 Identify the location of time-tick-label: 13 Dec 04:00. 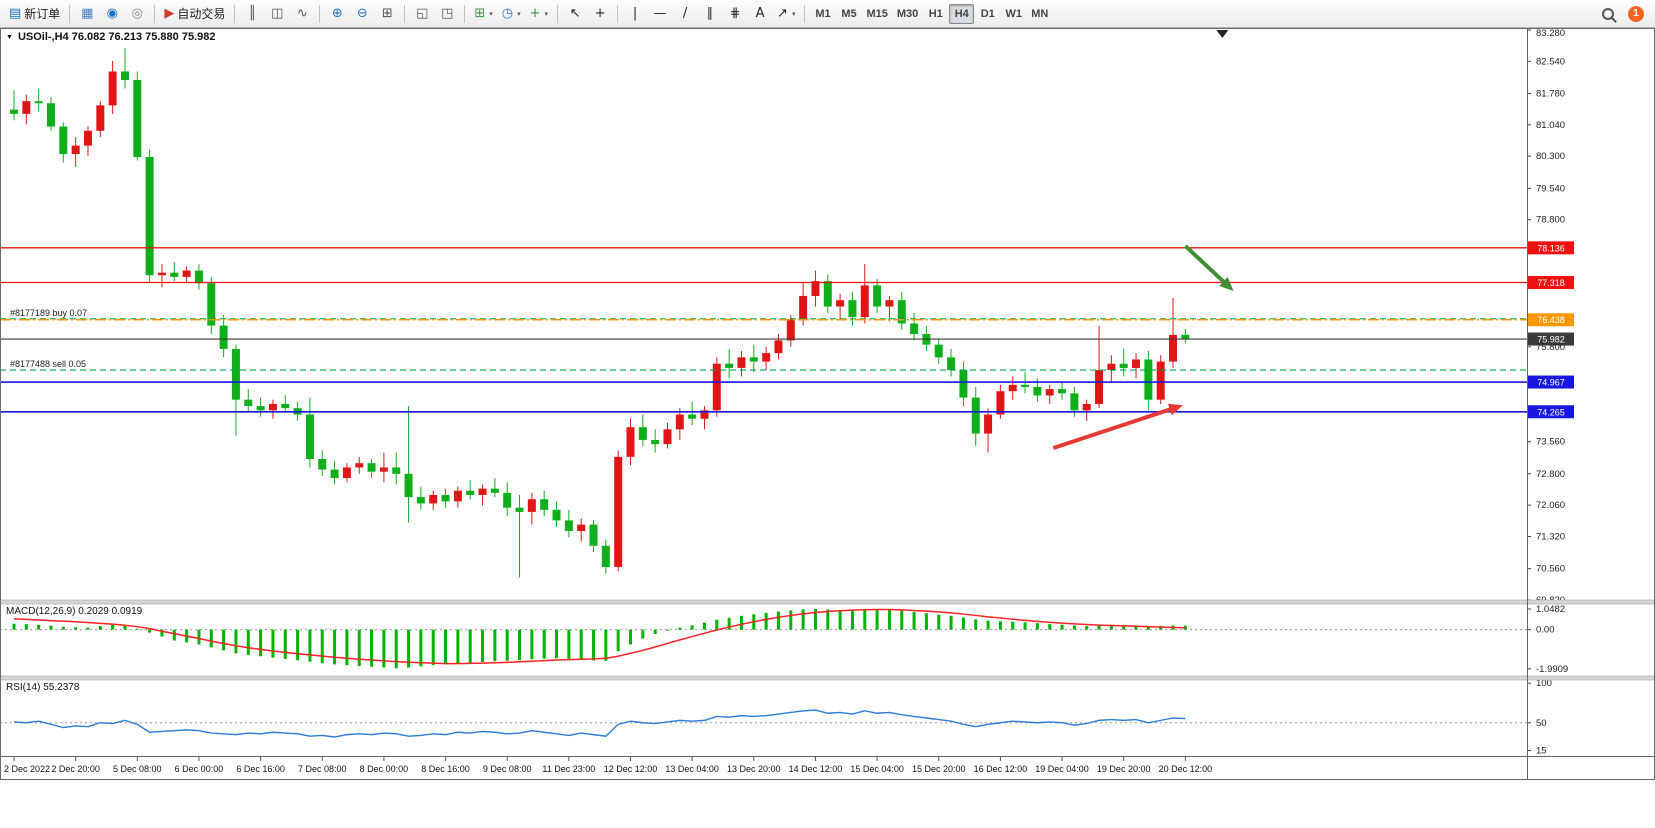
(692, 769).